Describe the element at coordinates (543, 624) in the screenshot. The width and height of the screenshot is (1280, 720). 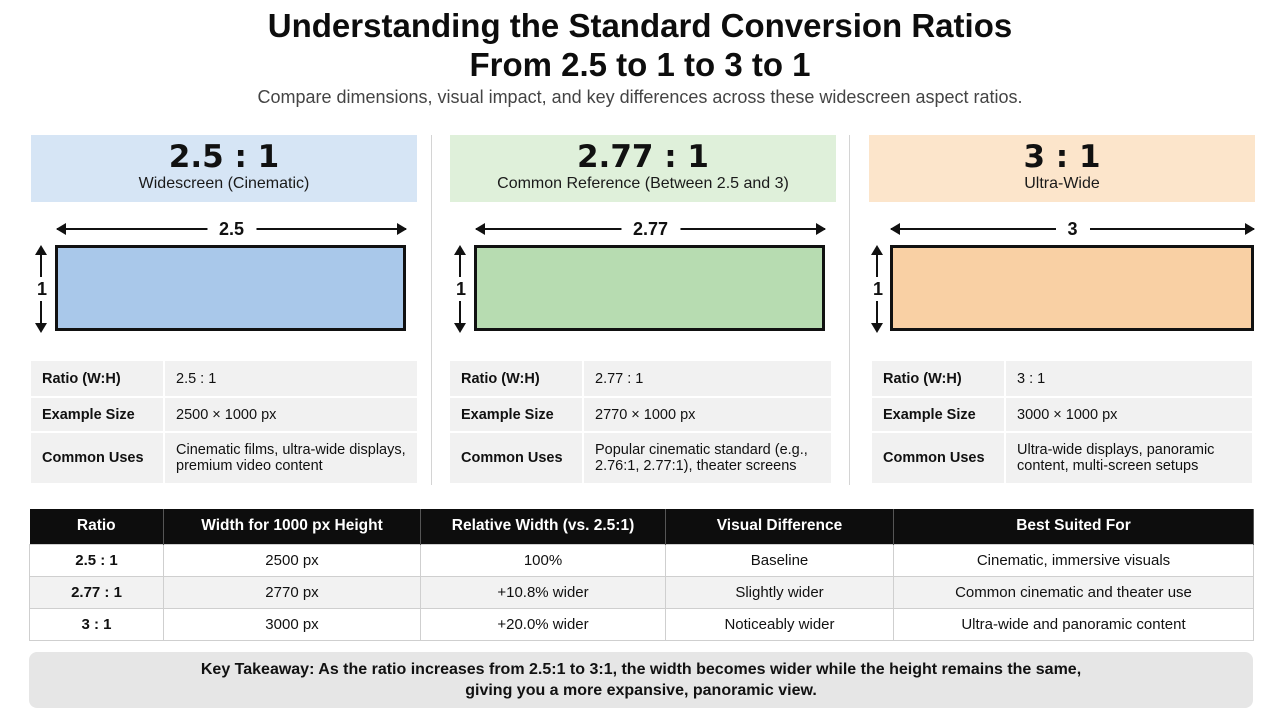
I see `table-cell: +20.0% wider` at that location.